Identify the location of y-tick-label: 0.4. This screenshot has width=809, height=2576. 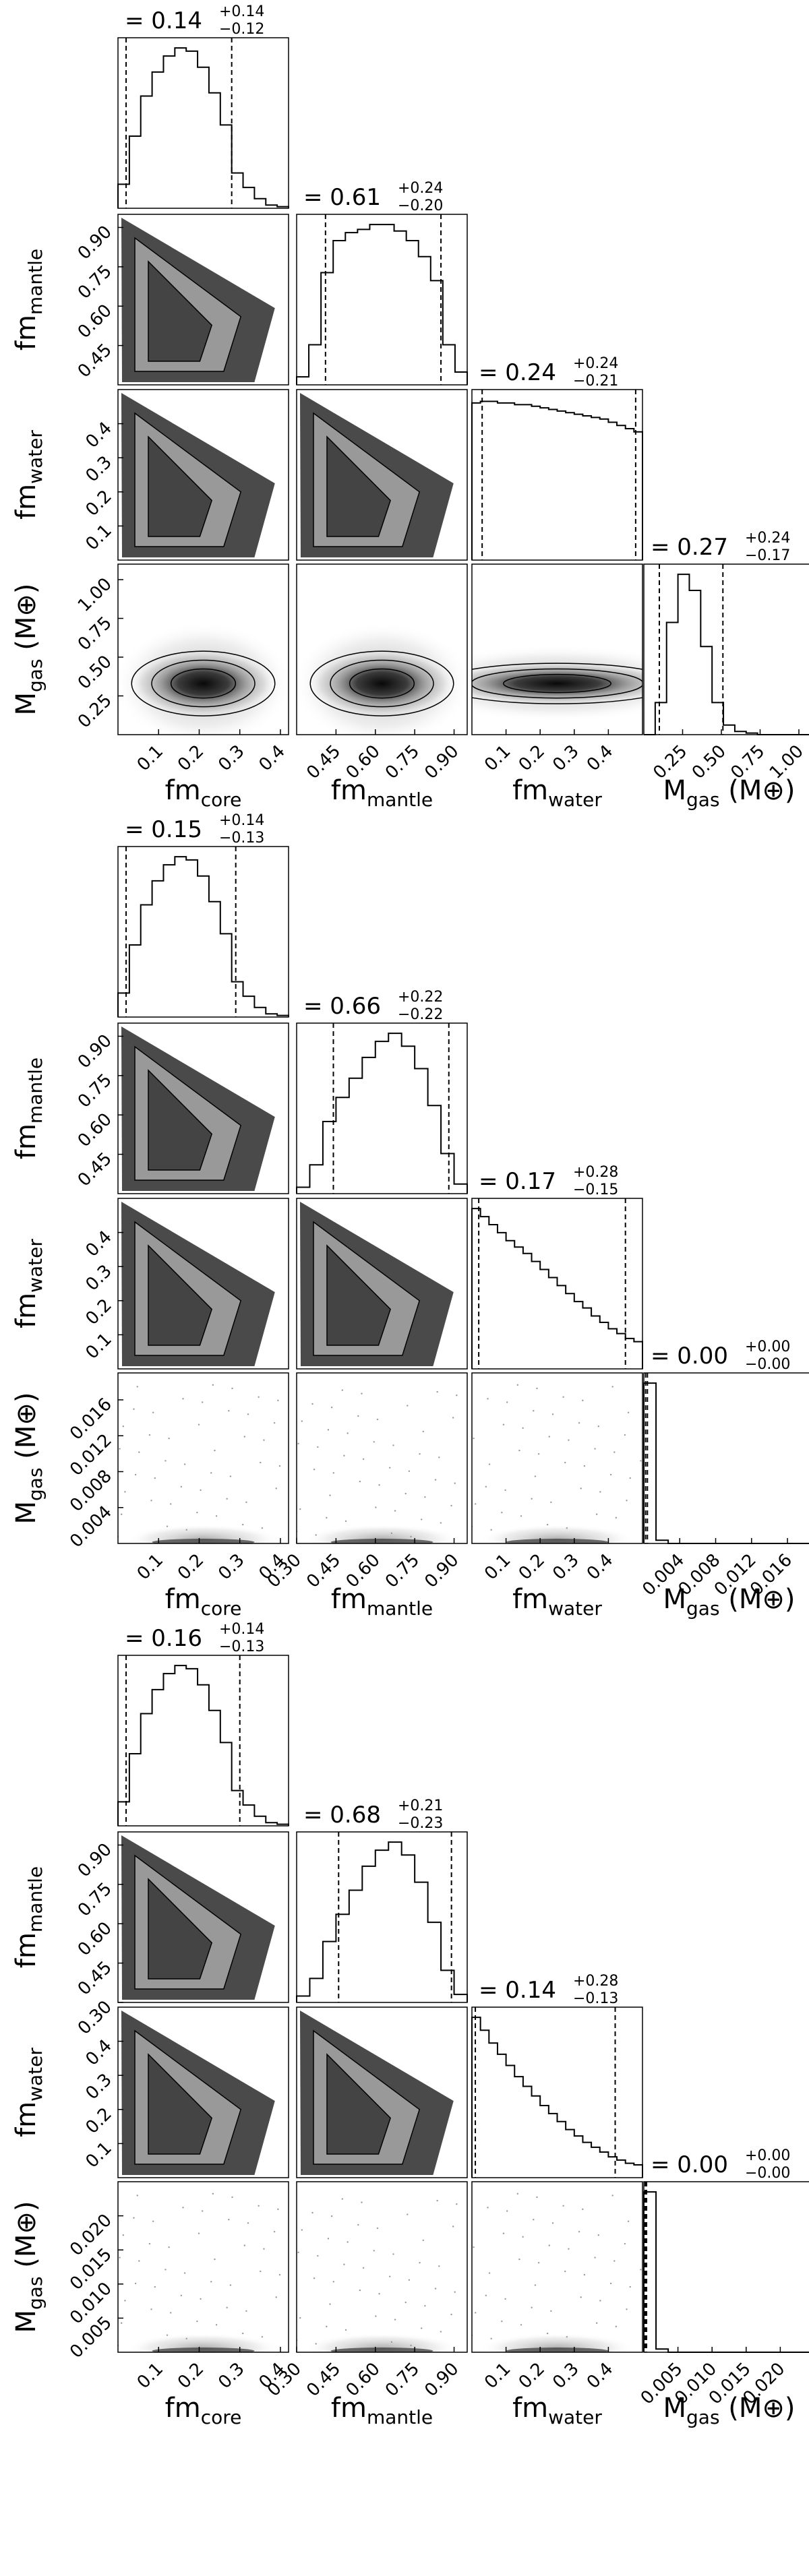
(98, 1244).